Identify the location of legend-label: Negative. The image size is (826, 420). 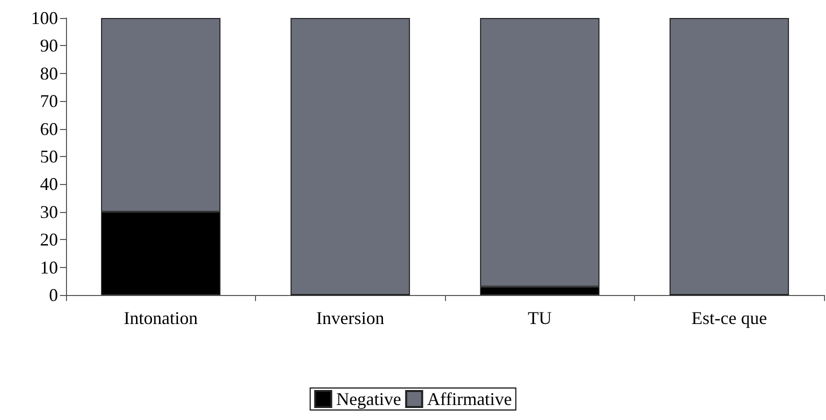
(369, 399).